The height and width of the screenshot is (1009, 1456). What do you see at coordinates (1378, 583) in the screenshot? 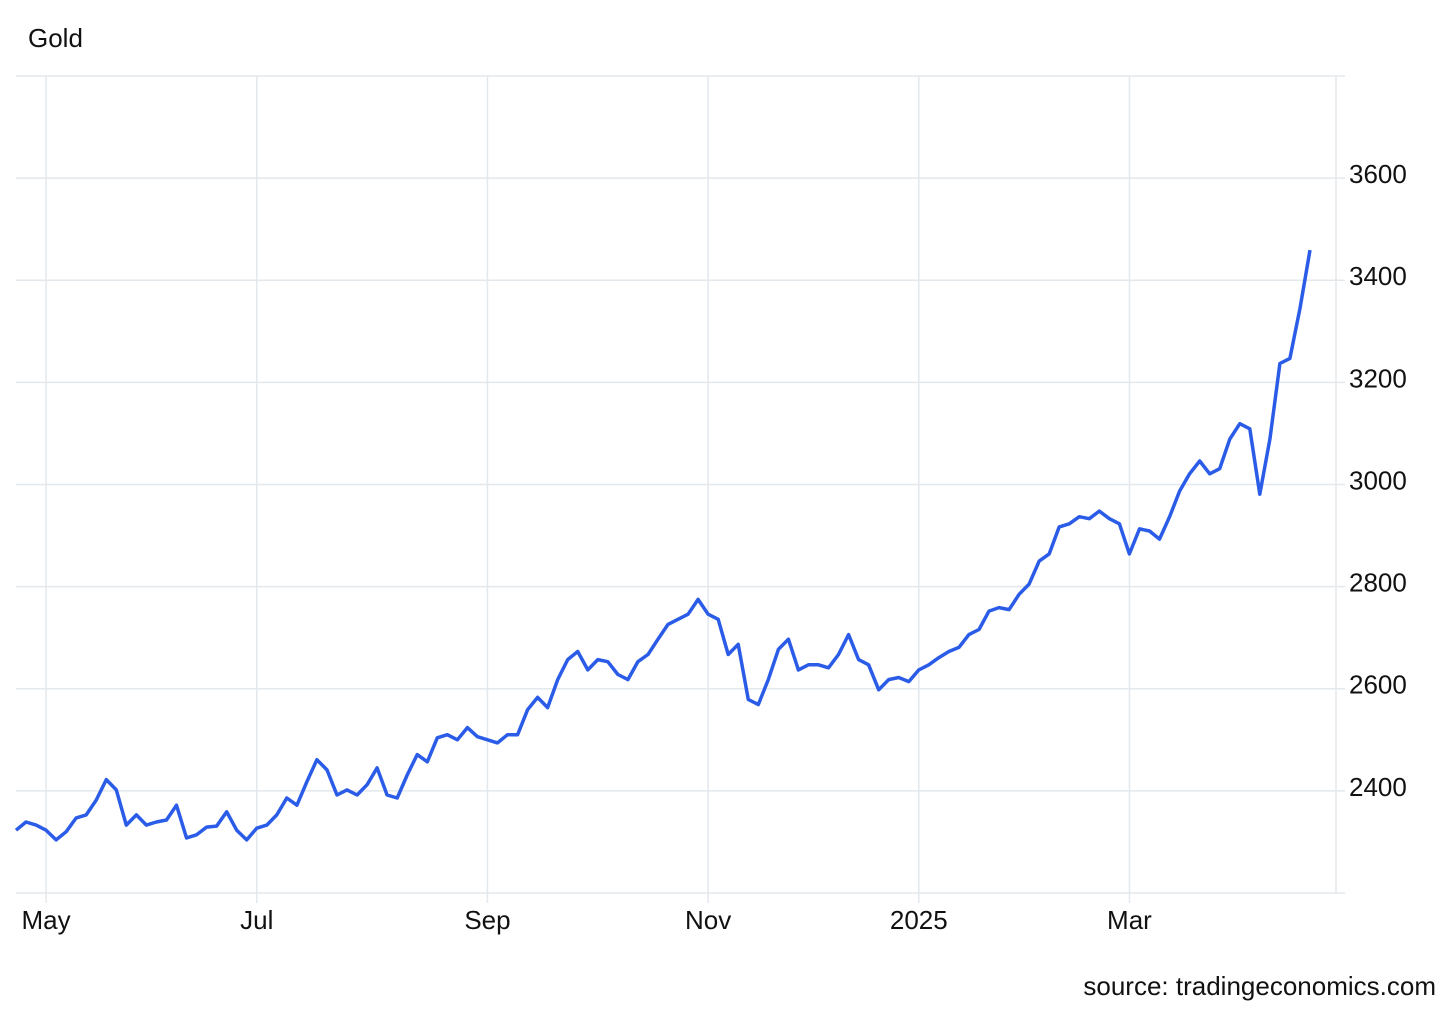
I see `y-tick-label: 2800` at bounding box center [1378, 583].